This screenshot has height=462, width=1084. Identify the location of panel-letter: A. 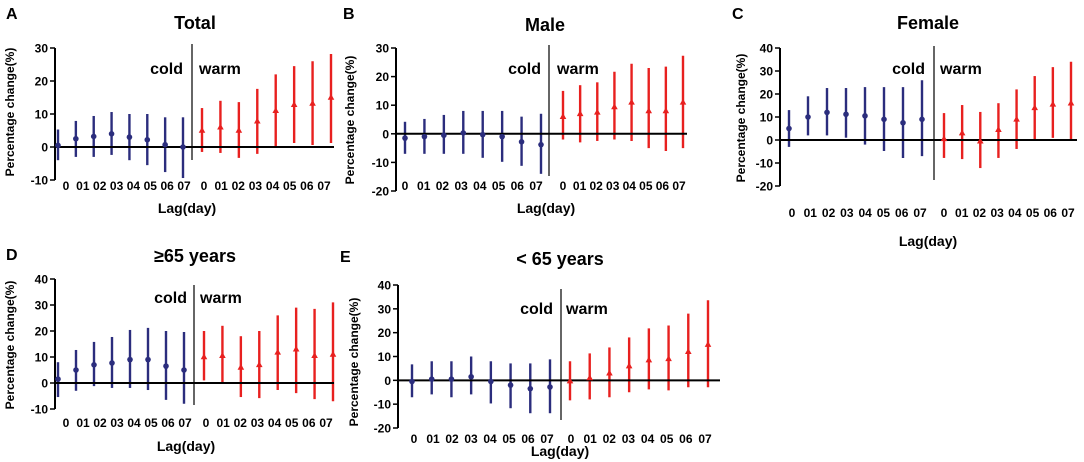
(12, 14).